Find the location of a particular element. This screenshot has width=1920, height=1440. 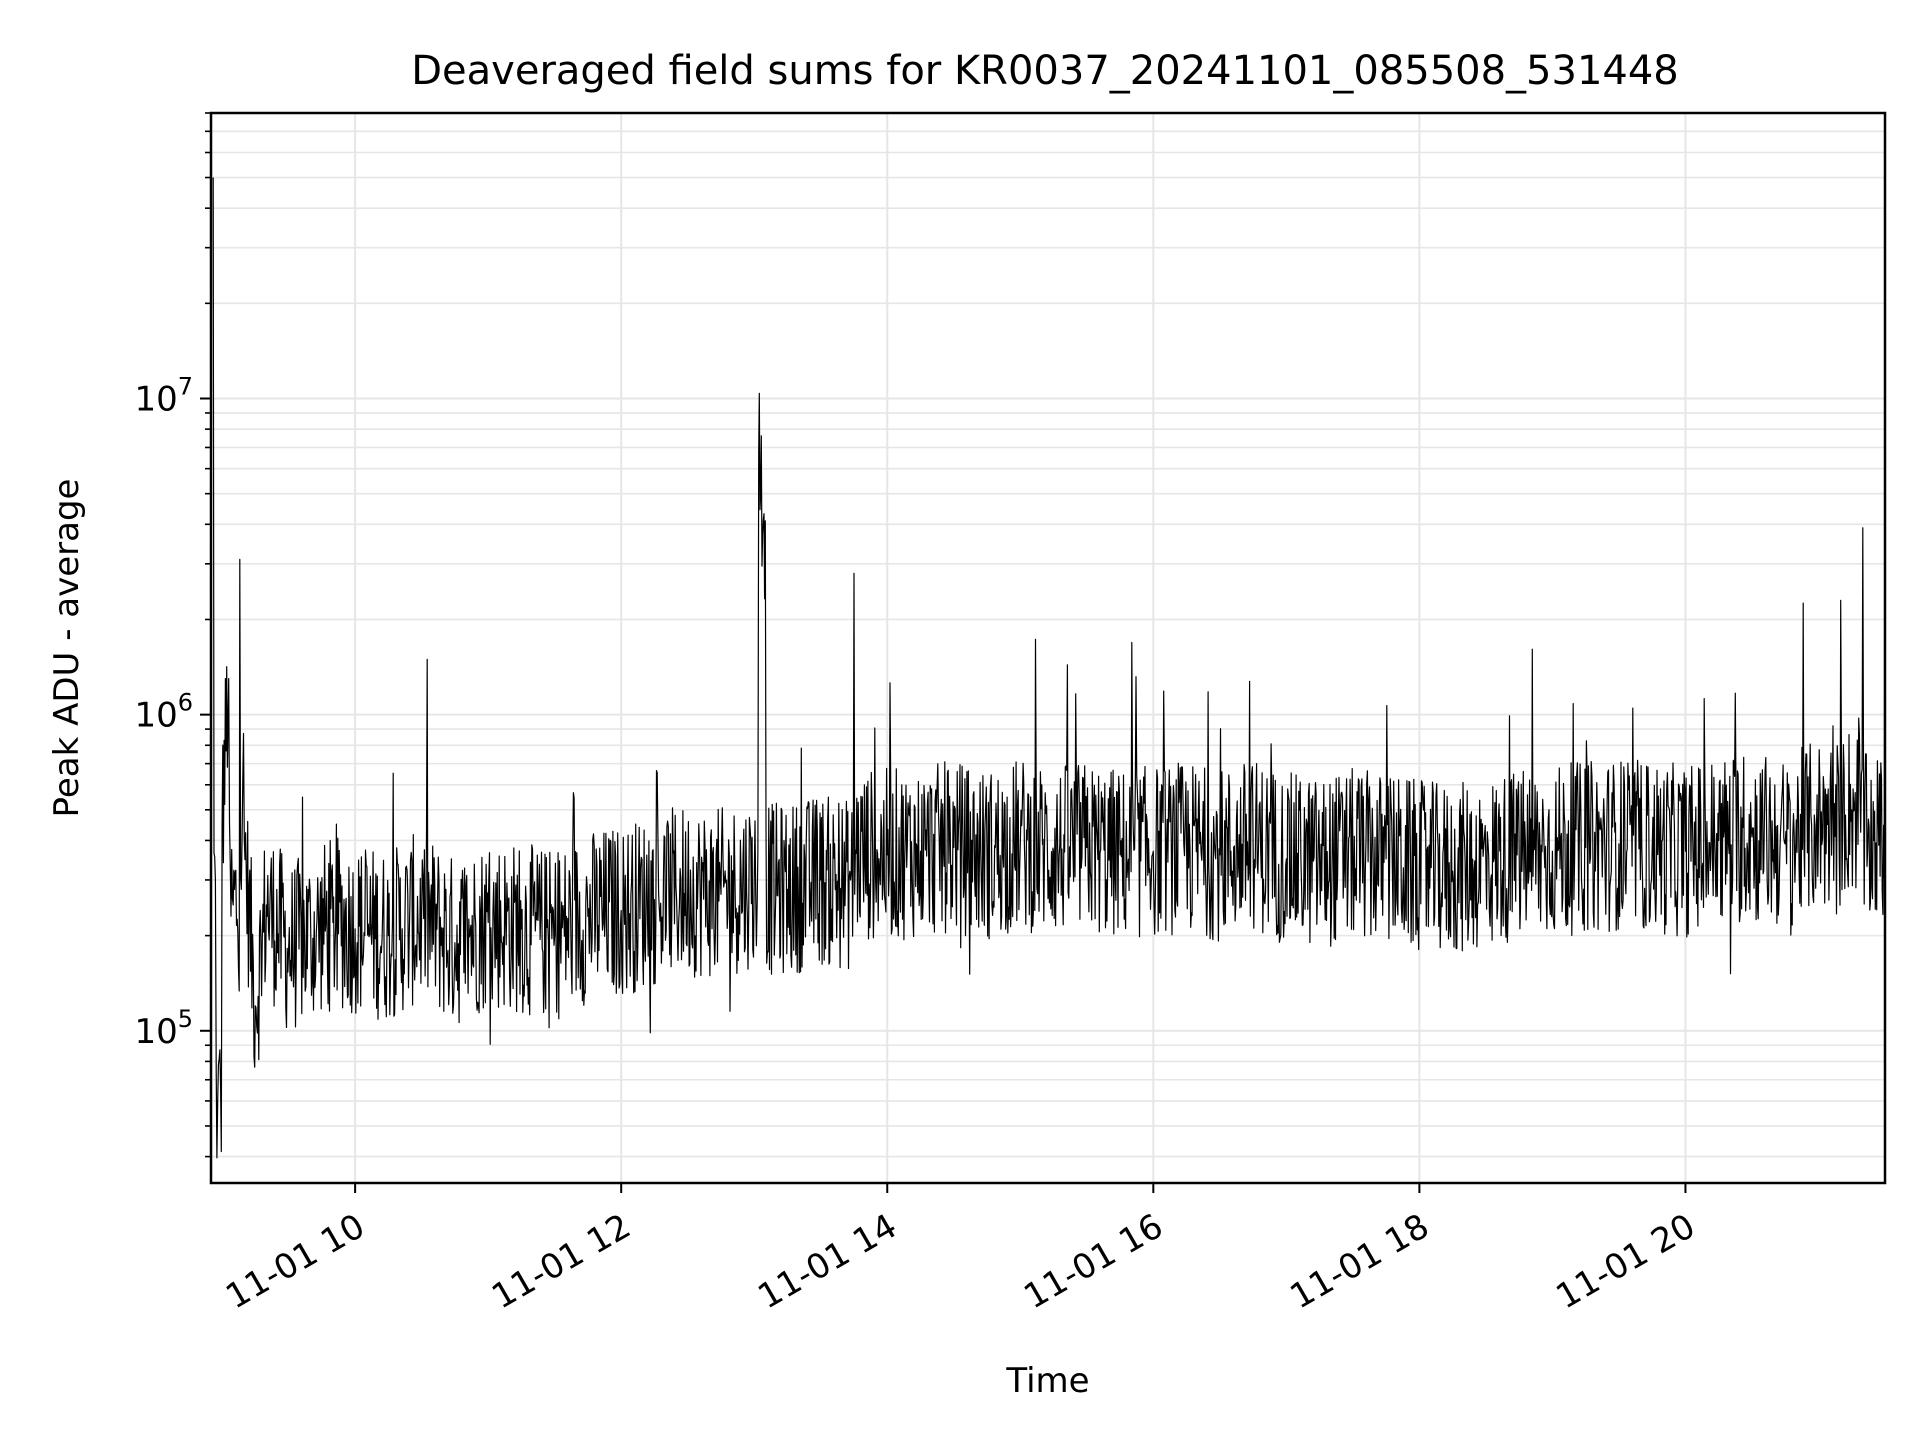

y-ticks: 10⁵ 10⁶ 10⁷ is located at coordinates (172, 635).